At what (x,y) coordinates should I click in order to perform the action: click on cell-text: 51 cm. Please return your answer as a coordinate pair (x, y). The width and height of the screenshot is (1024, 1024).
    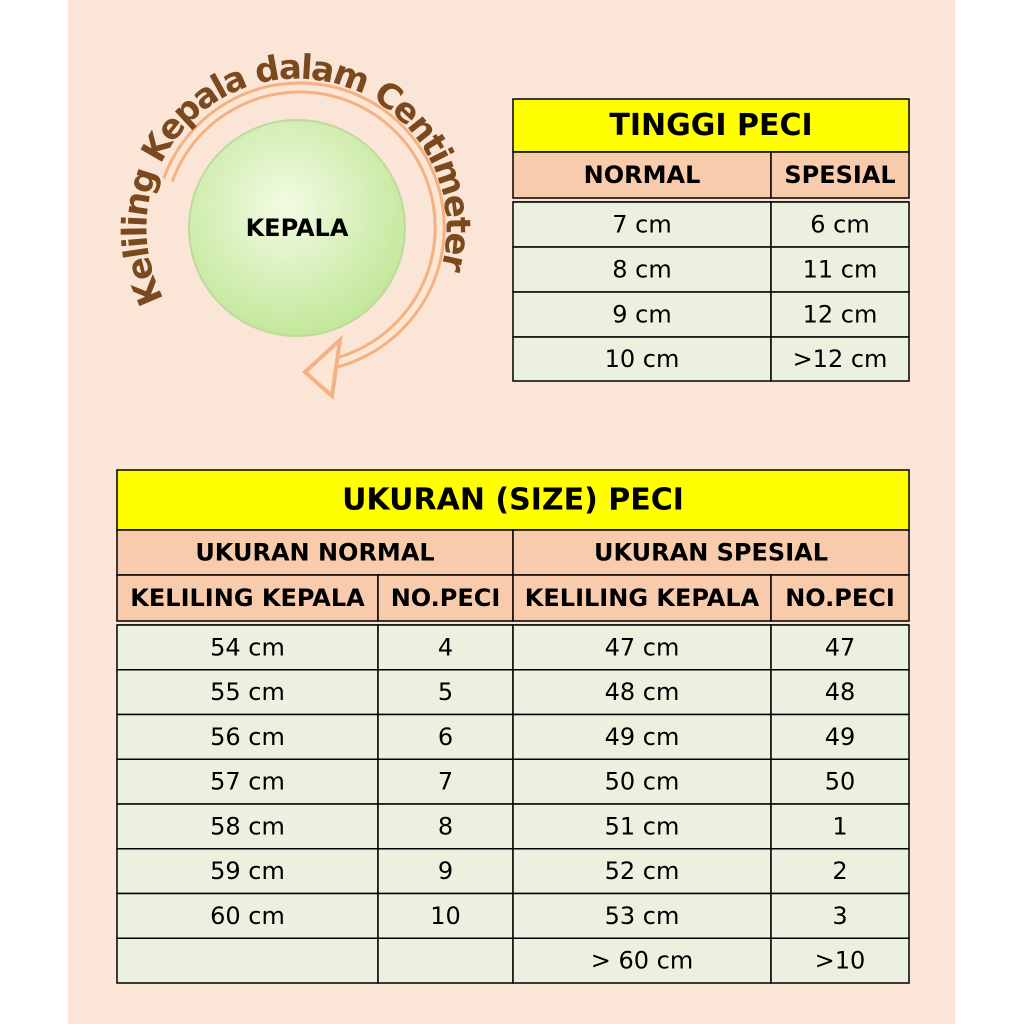
    Looking at the image, I should click on (642, 826).